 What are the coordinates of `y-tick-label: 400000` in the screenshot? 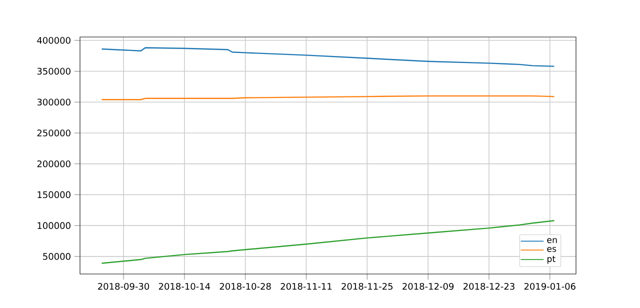 It's located at (53, 40).